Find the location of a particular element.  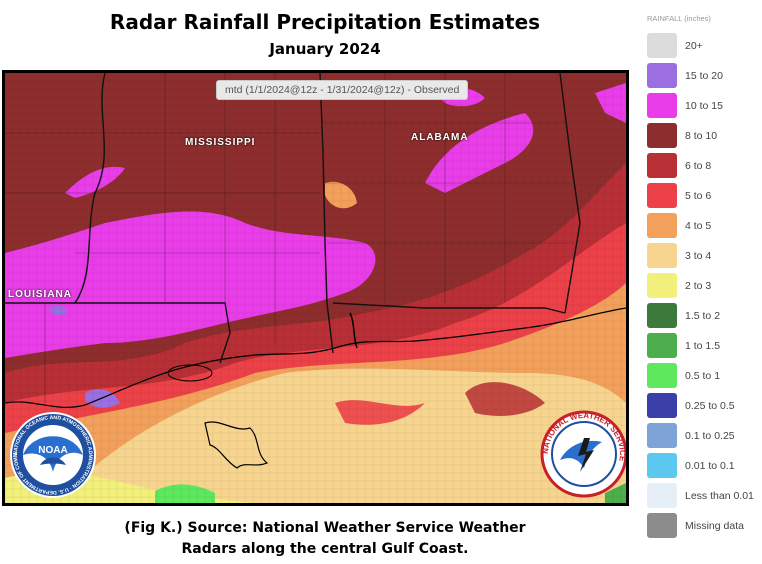

gulf-coastline is located at coordinates (315, 357).